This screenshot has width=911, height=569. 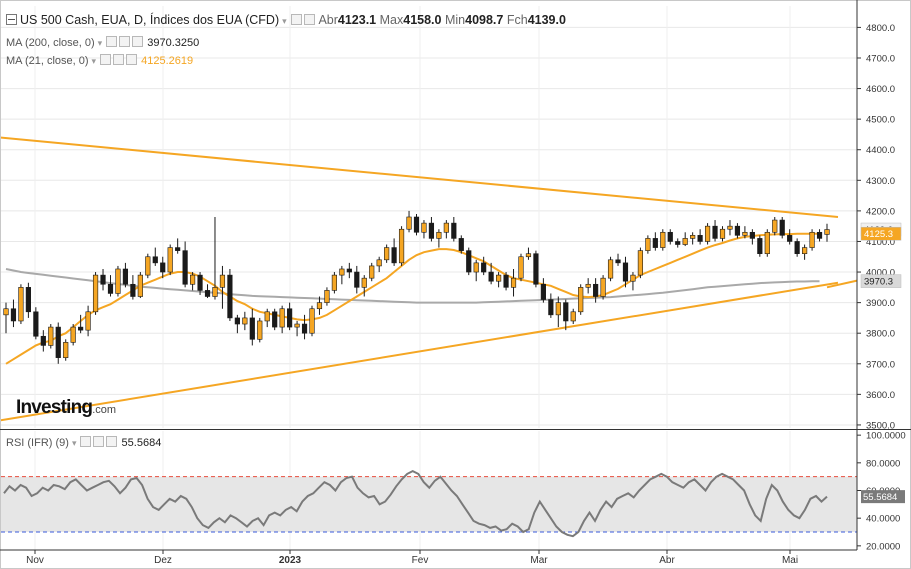 I want to click on x-tick-label: Abr, so click(x=667, y=560).